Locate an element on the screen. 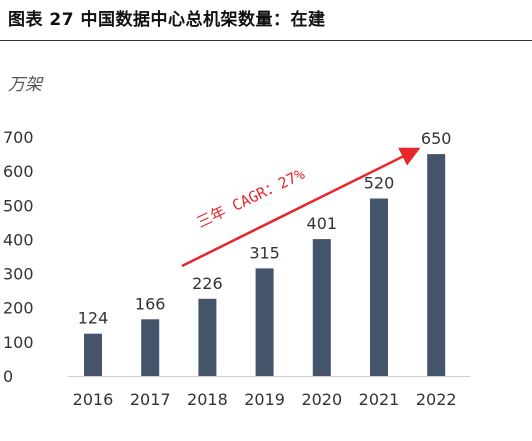  value-label-2018: 226 is located at coordinates (207, 283).